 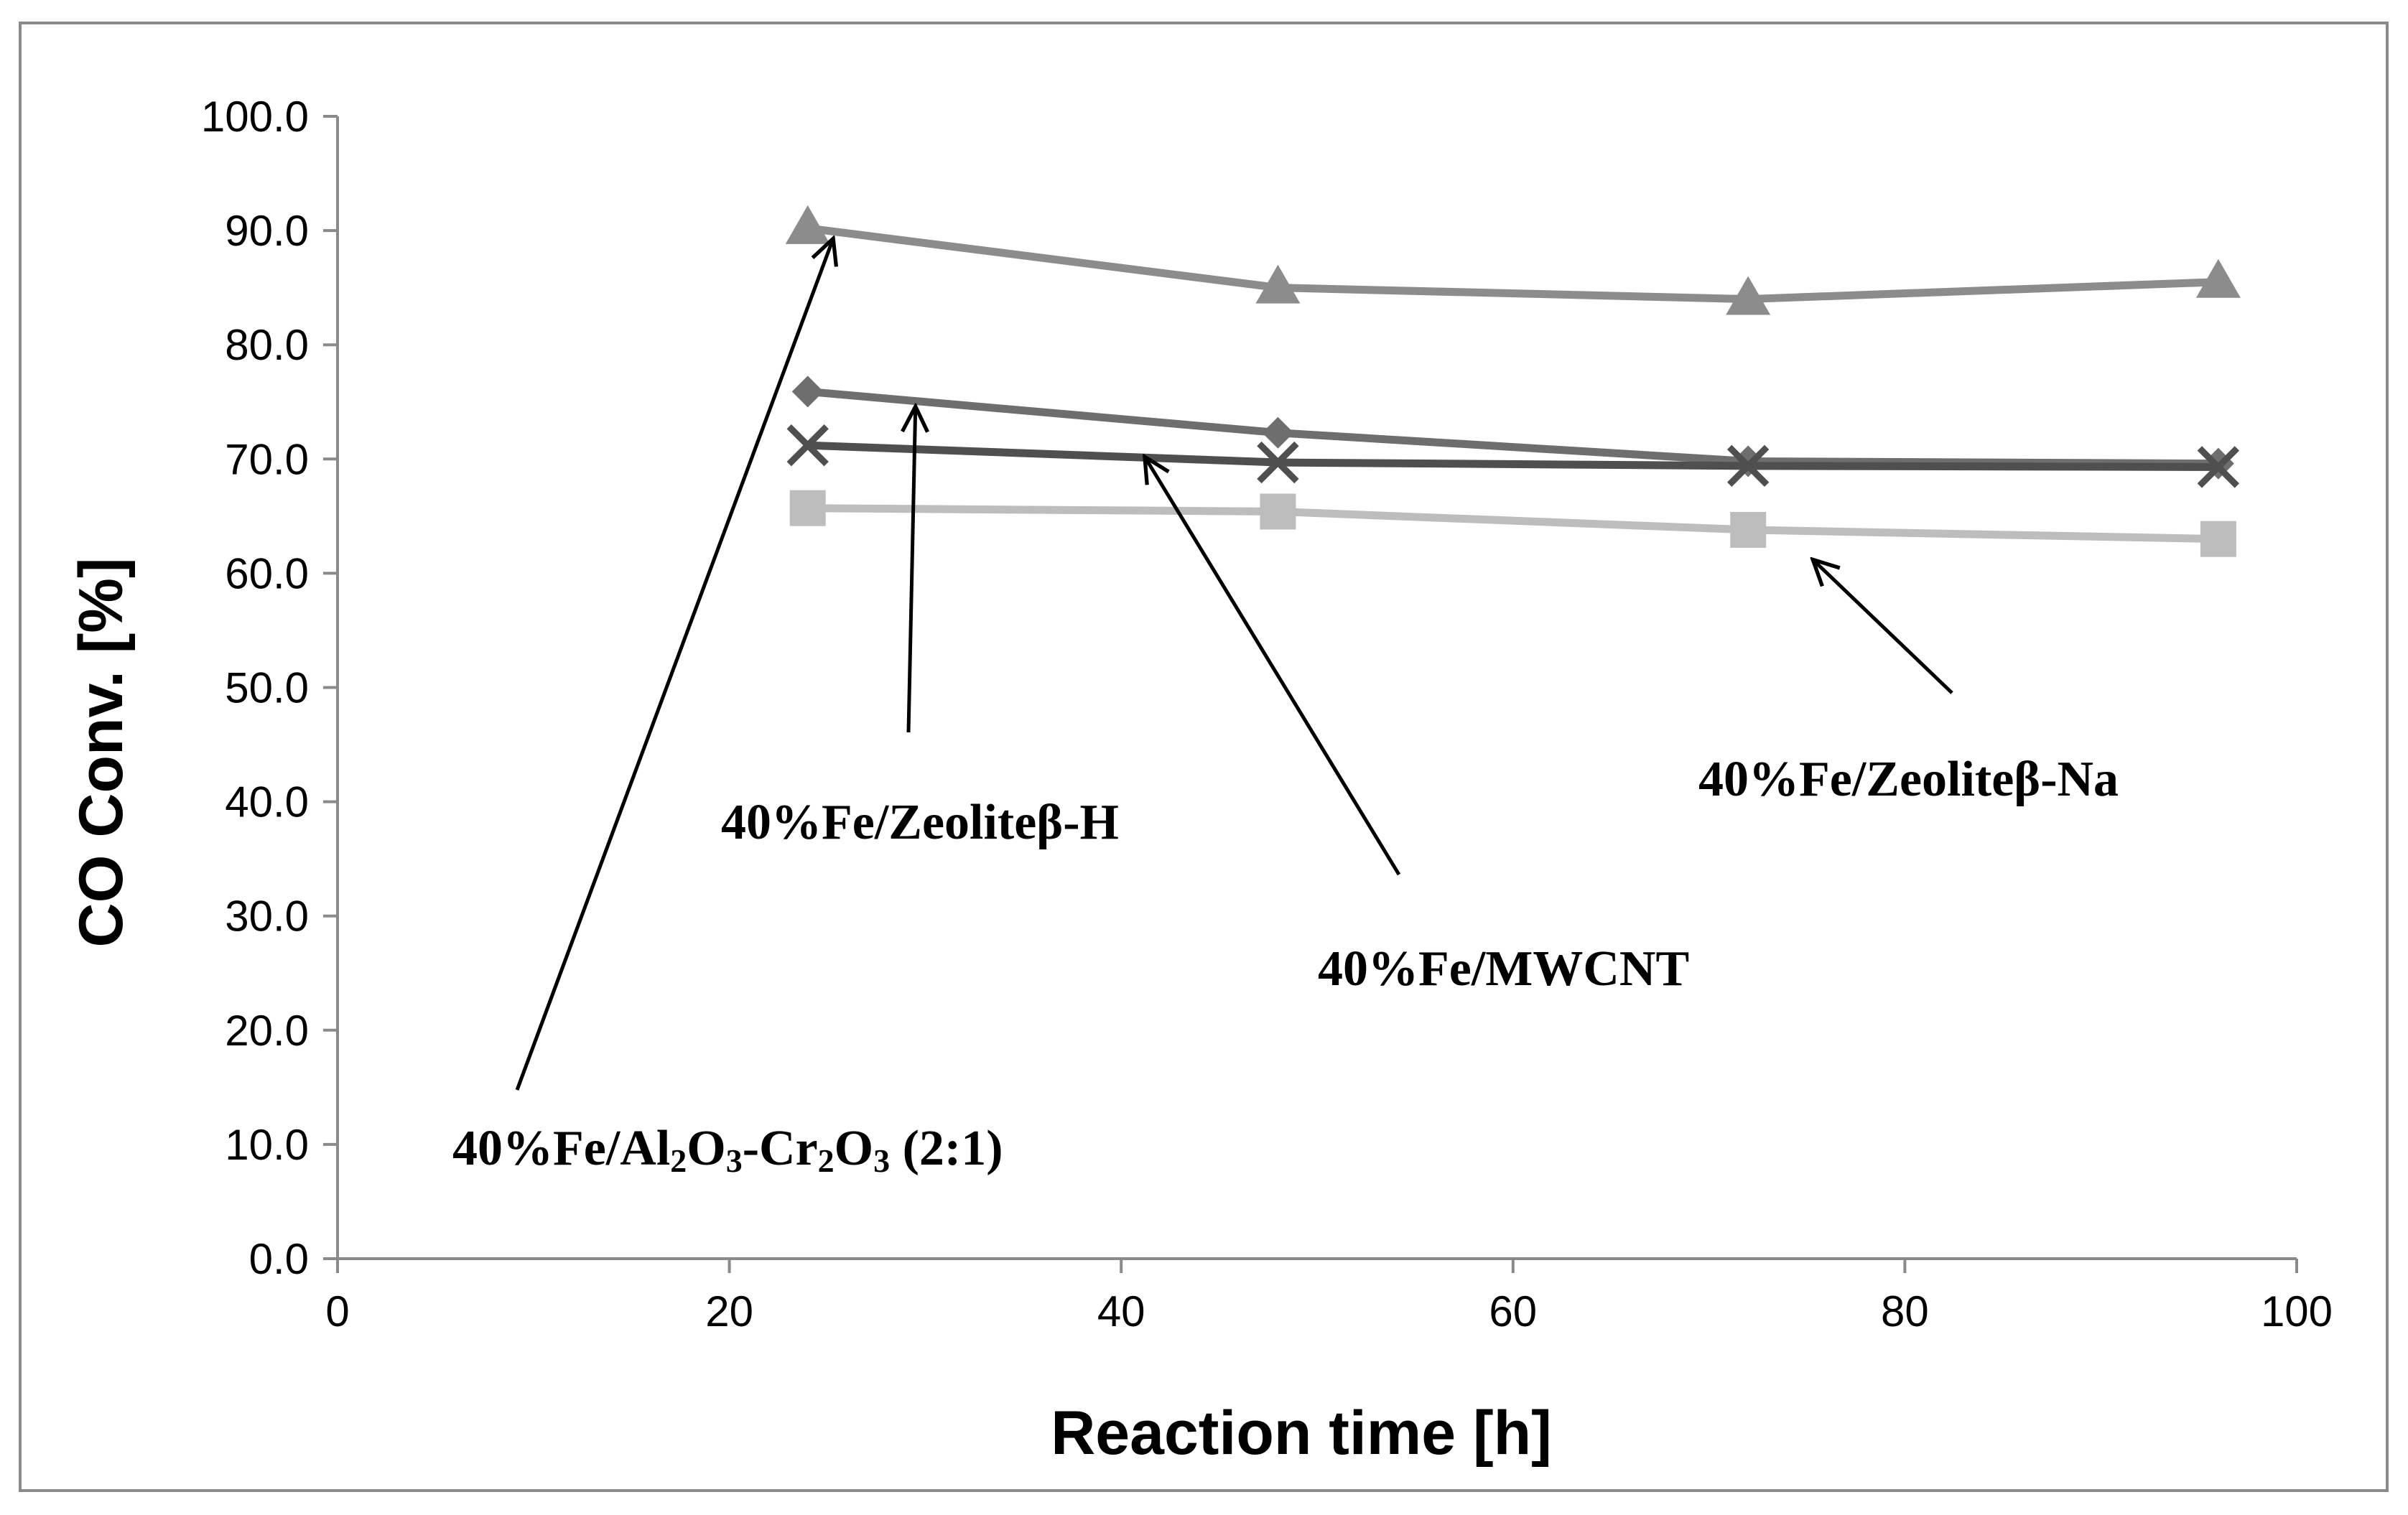 I want to click on x-tick-label: 40, so click(x=1121, y=1311).